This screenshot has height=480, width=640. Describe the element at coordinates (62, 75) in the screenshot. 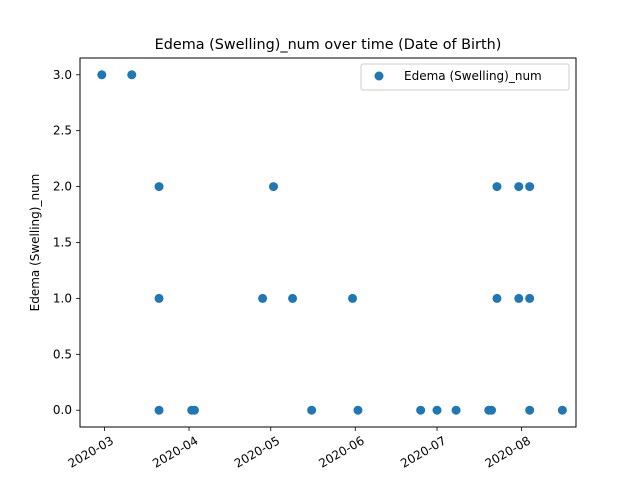

I see `y-tick-label: 3.0` at that location.